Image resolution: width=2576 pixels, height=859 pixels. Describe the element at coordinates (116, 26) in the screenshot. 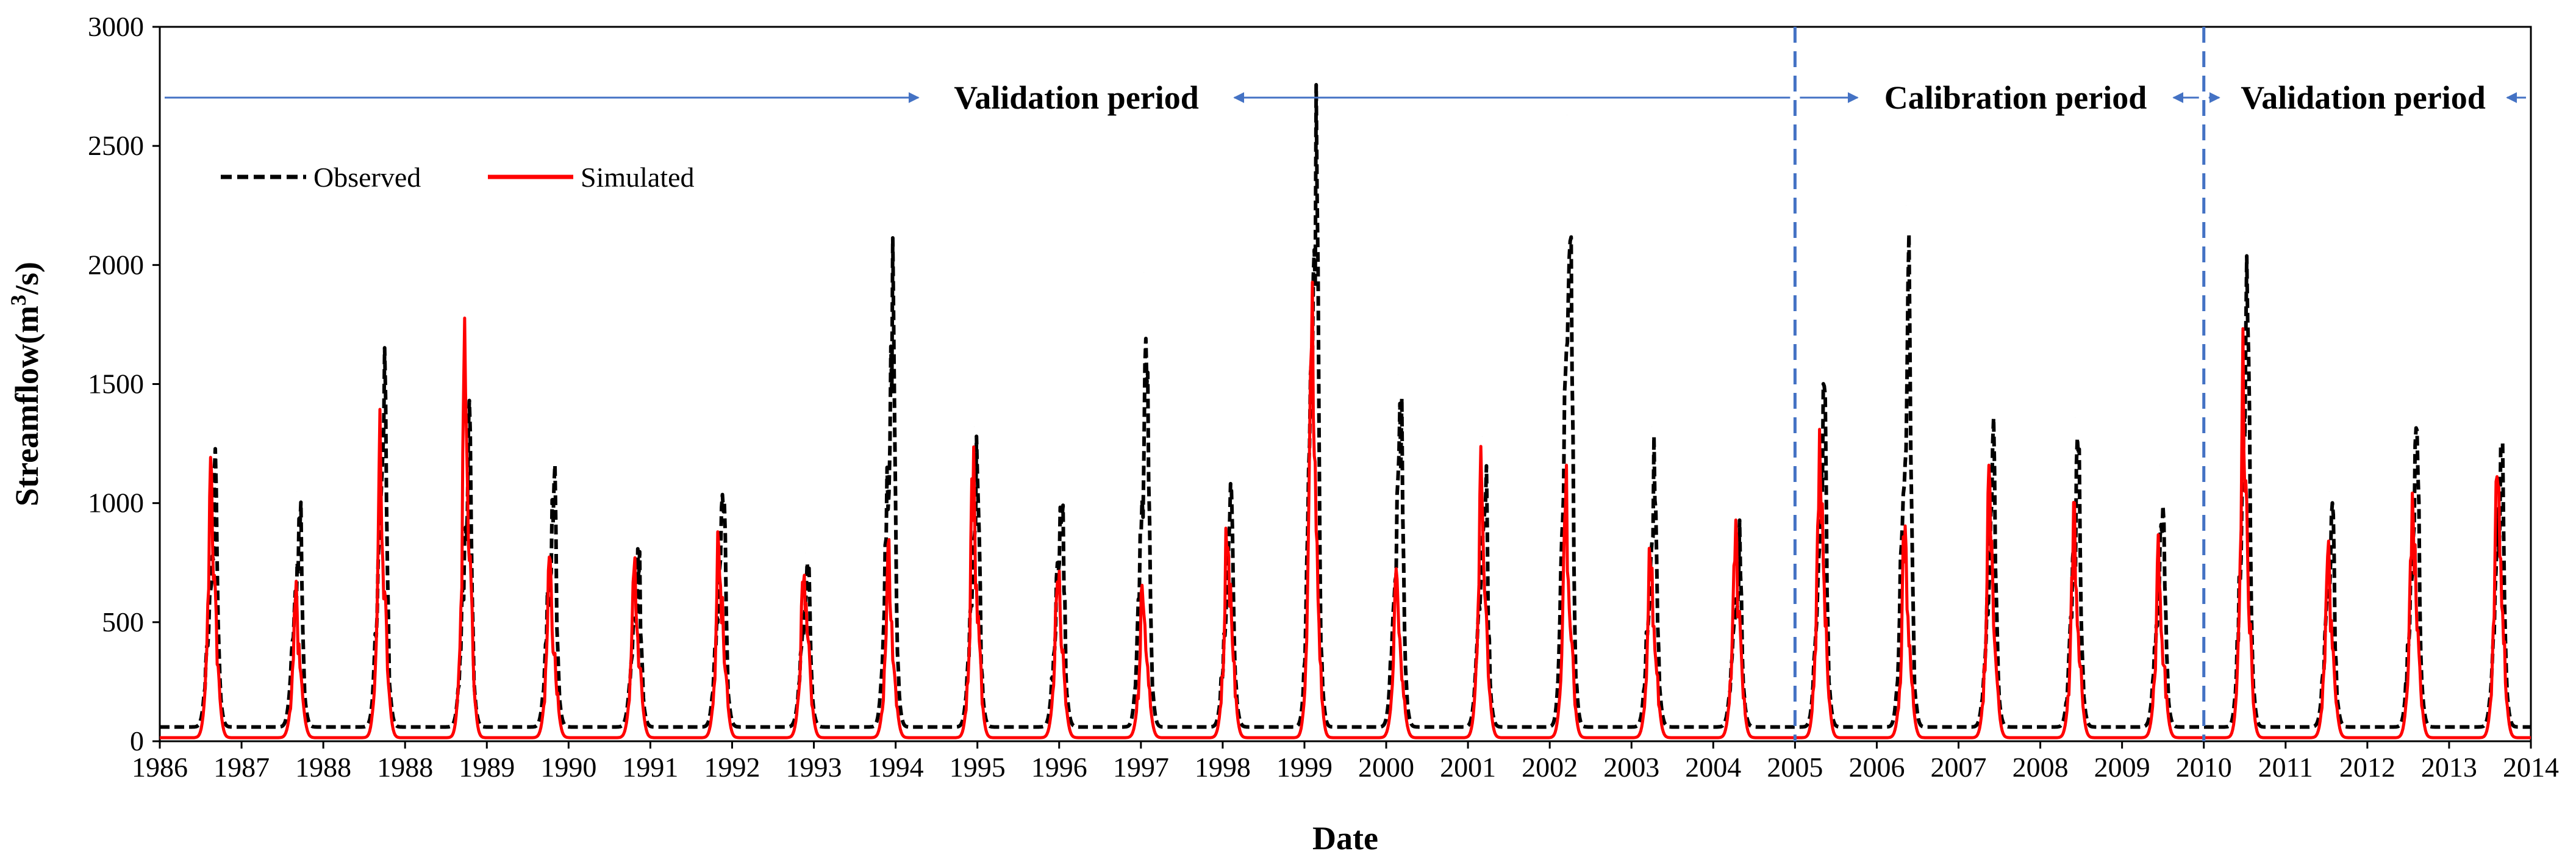

I see `y-tick-label: 3000` at that location.